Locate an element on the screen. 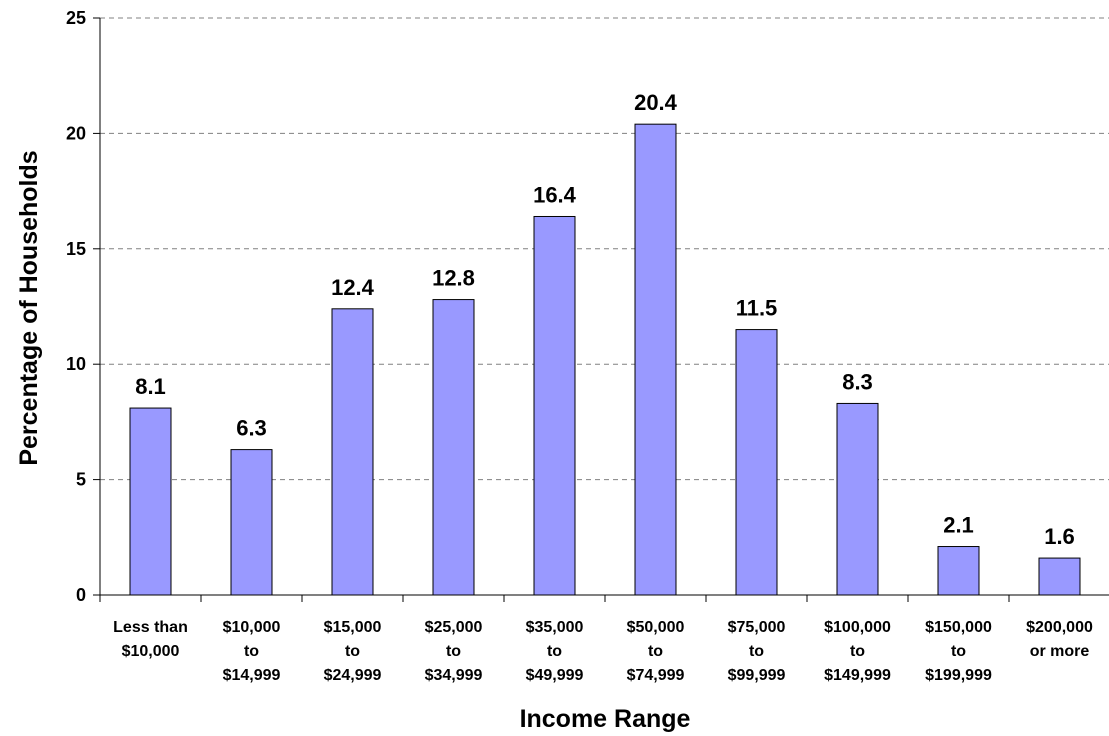 Image resolution: width=1109 pixels, height=736 pixels. x-tick-label: $24,999 is located at coordinates (353, 675).